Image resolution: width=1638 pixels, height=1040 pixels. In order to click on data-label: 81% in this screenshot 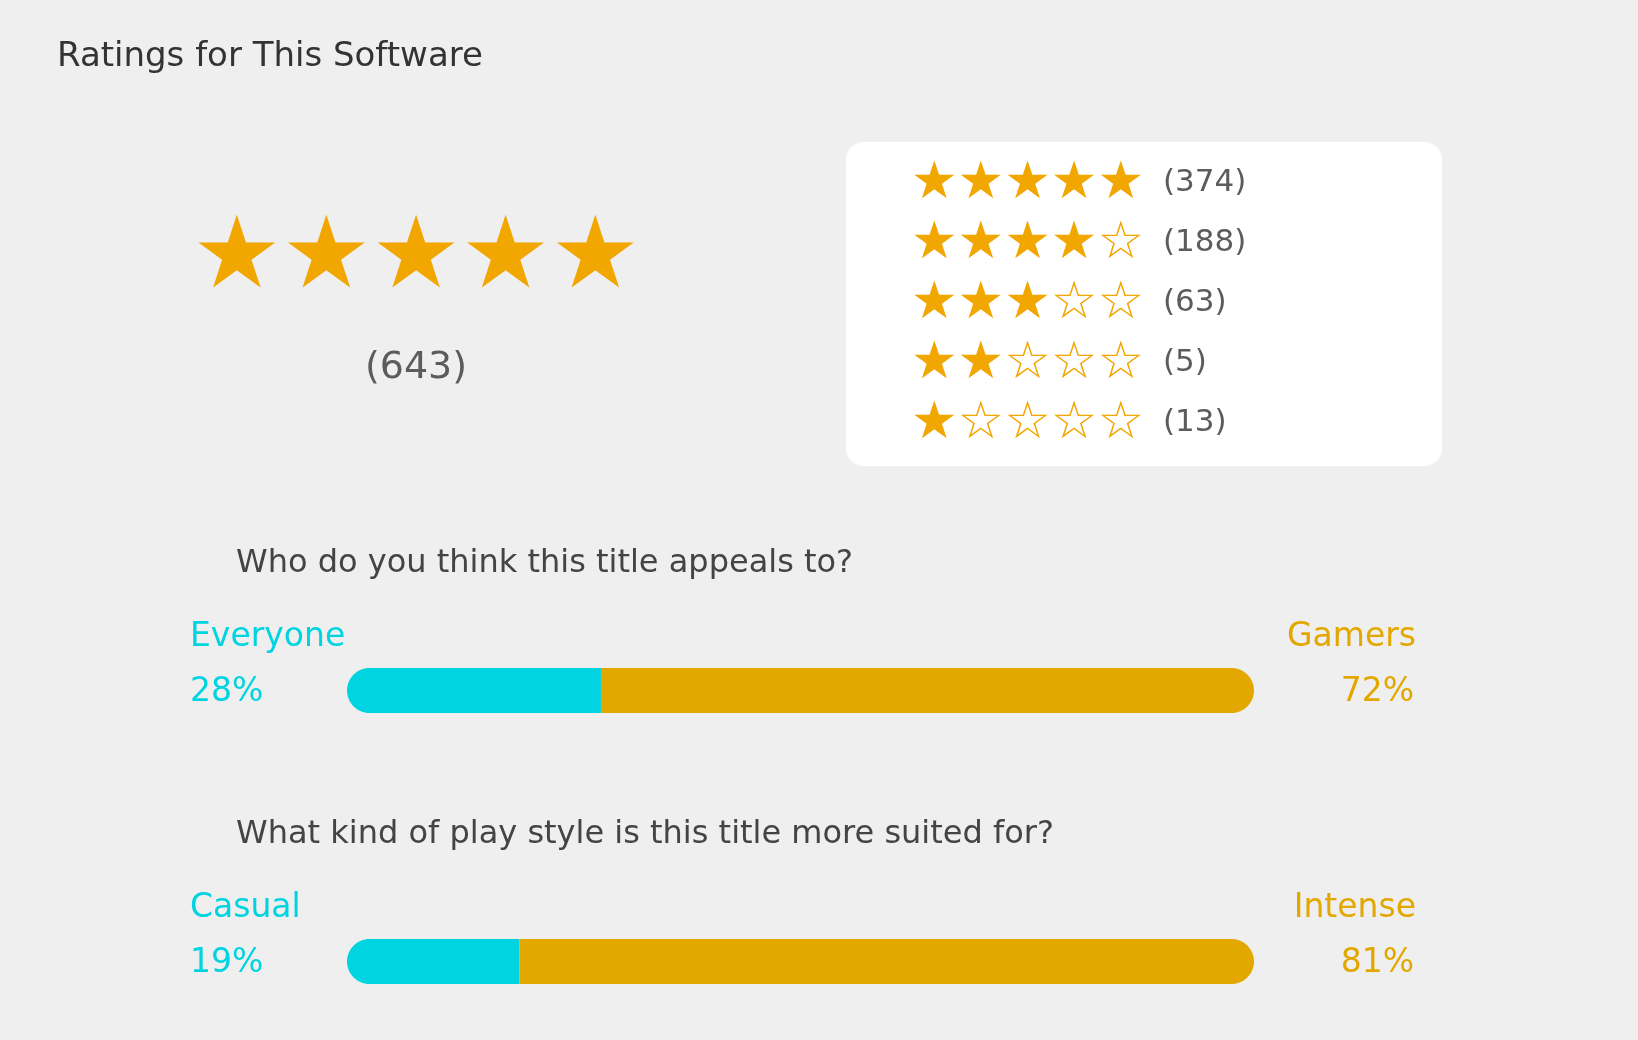, I will do `click(1377, 960)`.